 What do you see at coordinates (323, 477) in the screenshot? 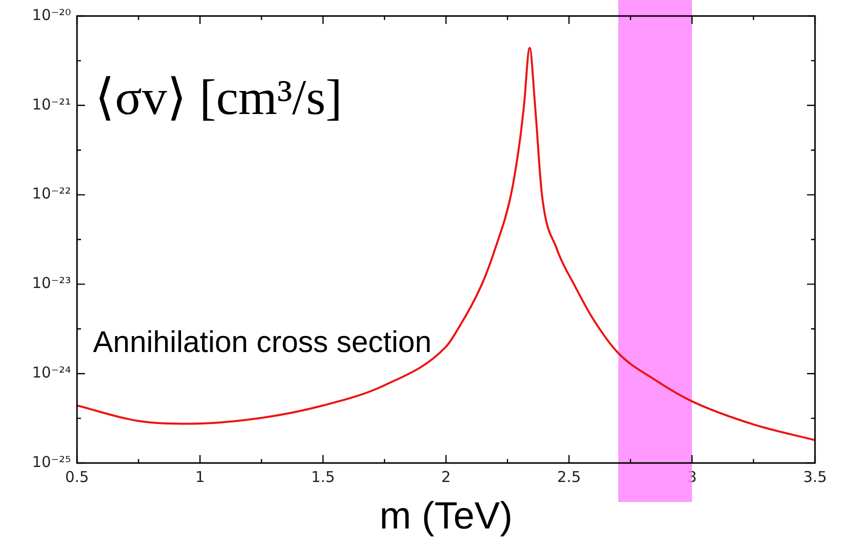
I see `x-tick-label: 1.5` at bounding box center [323, 477].